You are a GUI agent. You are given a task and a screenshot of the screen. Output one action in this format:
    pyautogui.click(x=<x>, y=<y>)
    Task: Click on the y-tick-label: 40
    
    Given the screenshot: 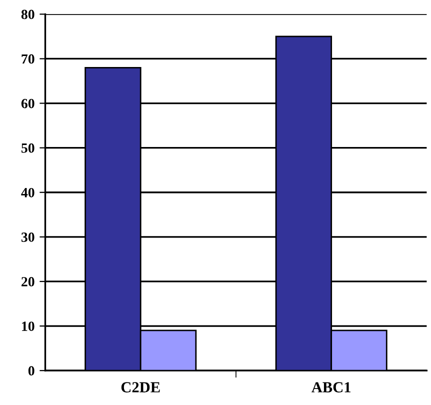 What is the action you would take?
    pyautogui.click(x=27, y=193)
    